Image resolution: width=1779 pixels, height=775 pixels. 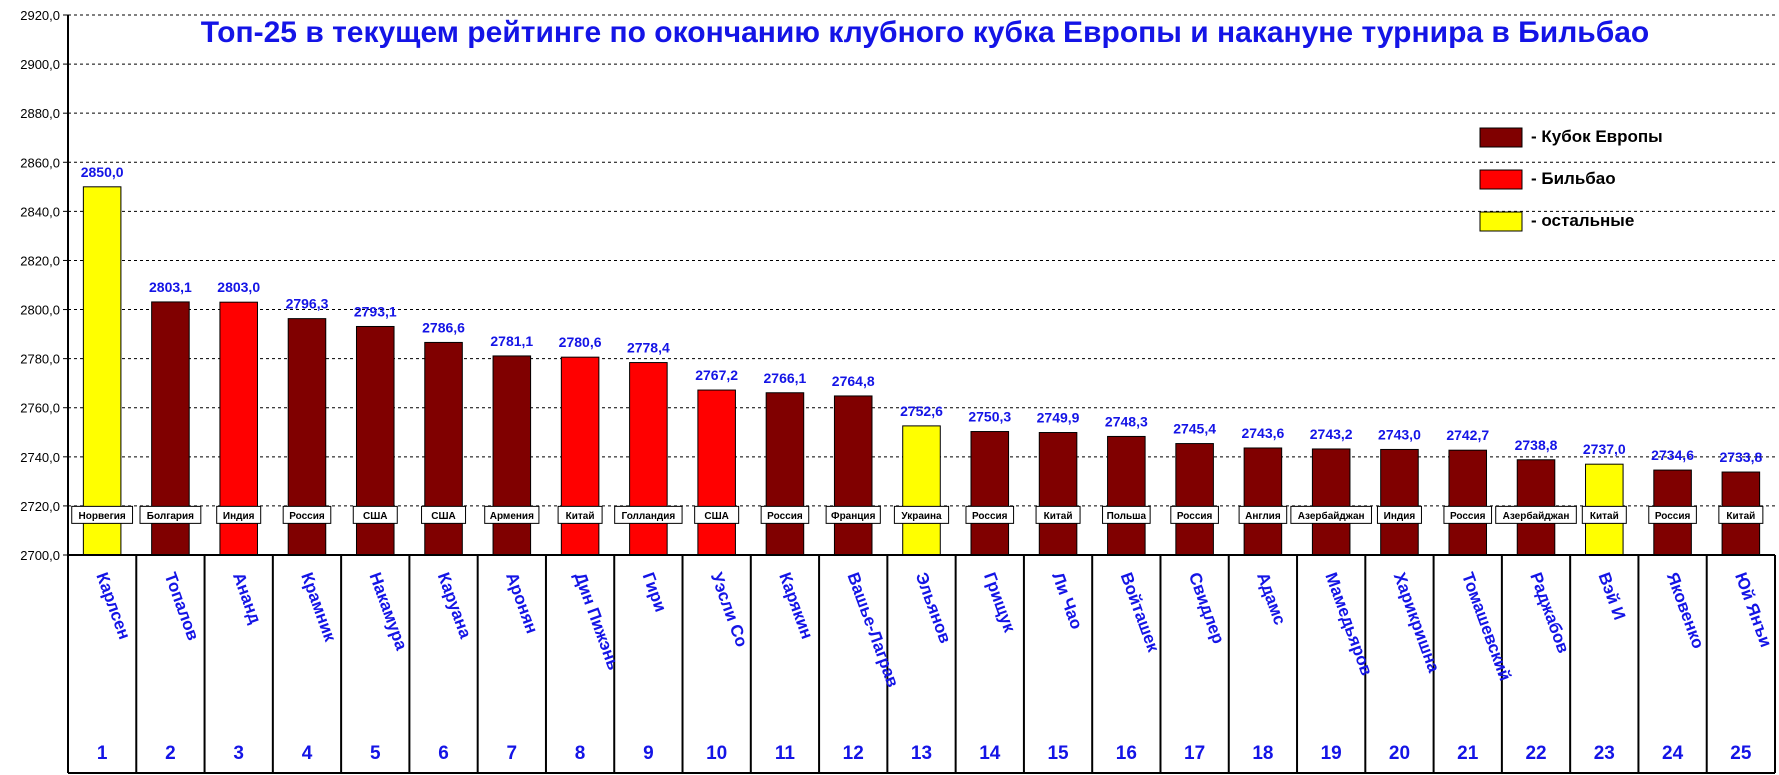 I want to click on rank-label: 8, so click(x=580, y=753).